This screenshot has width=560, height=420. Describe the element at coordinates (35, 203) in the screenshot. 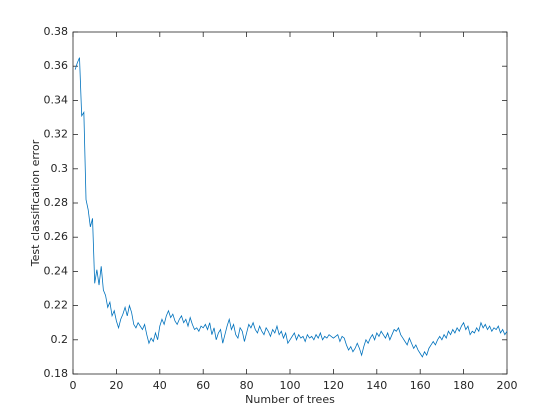

I see `y-axis-label: Test classification error` at that location.